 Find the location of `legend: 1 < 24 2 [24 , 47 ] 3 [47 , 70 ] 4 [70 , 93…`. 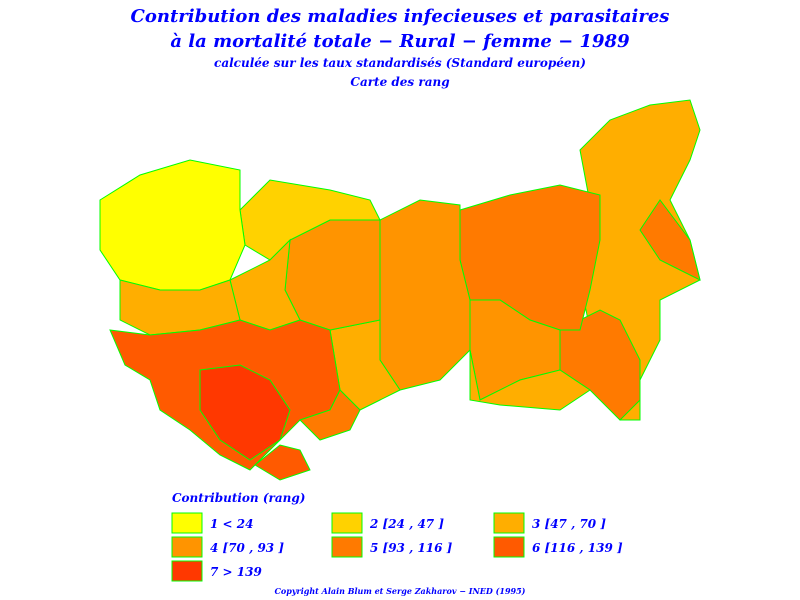

legend: 1 < 24 2 [24 , 47 ] 3 [47 , 70 ] 4 [70 , 93… is located at coordinates (397, 547).